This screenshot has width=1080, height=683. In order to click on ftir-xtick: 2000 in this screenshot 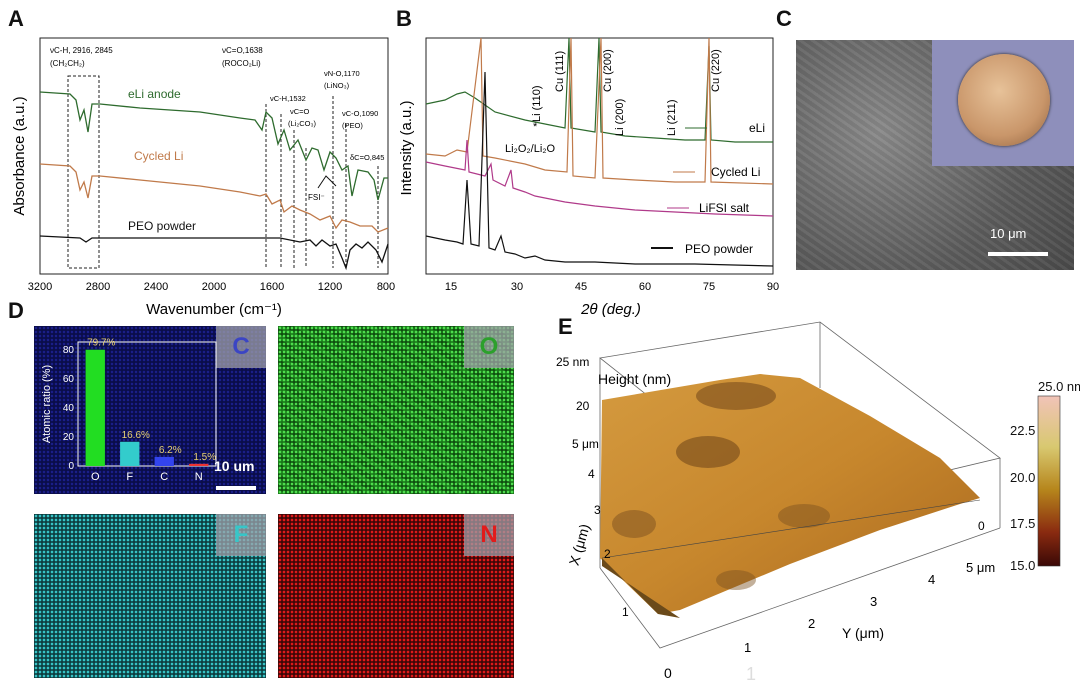, I will do `click(214, 287)`.